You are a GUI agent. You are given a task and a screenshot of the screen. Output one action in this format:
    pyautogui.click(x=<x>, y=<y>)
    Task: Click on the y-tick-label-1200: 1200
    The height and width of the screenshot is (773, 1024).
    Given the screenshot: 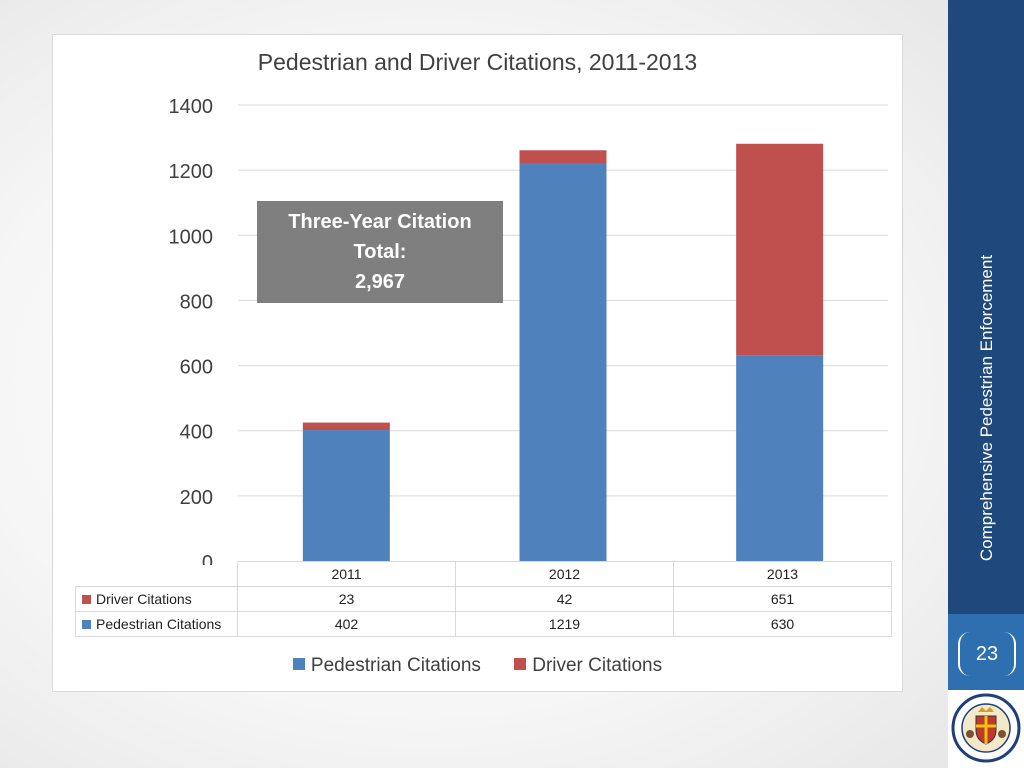 What is the action you would take?
    pyautogui.click(x=191, y=172)
    